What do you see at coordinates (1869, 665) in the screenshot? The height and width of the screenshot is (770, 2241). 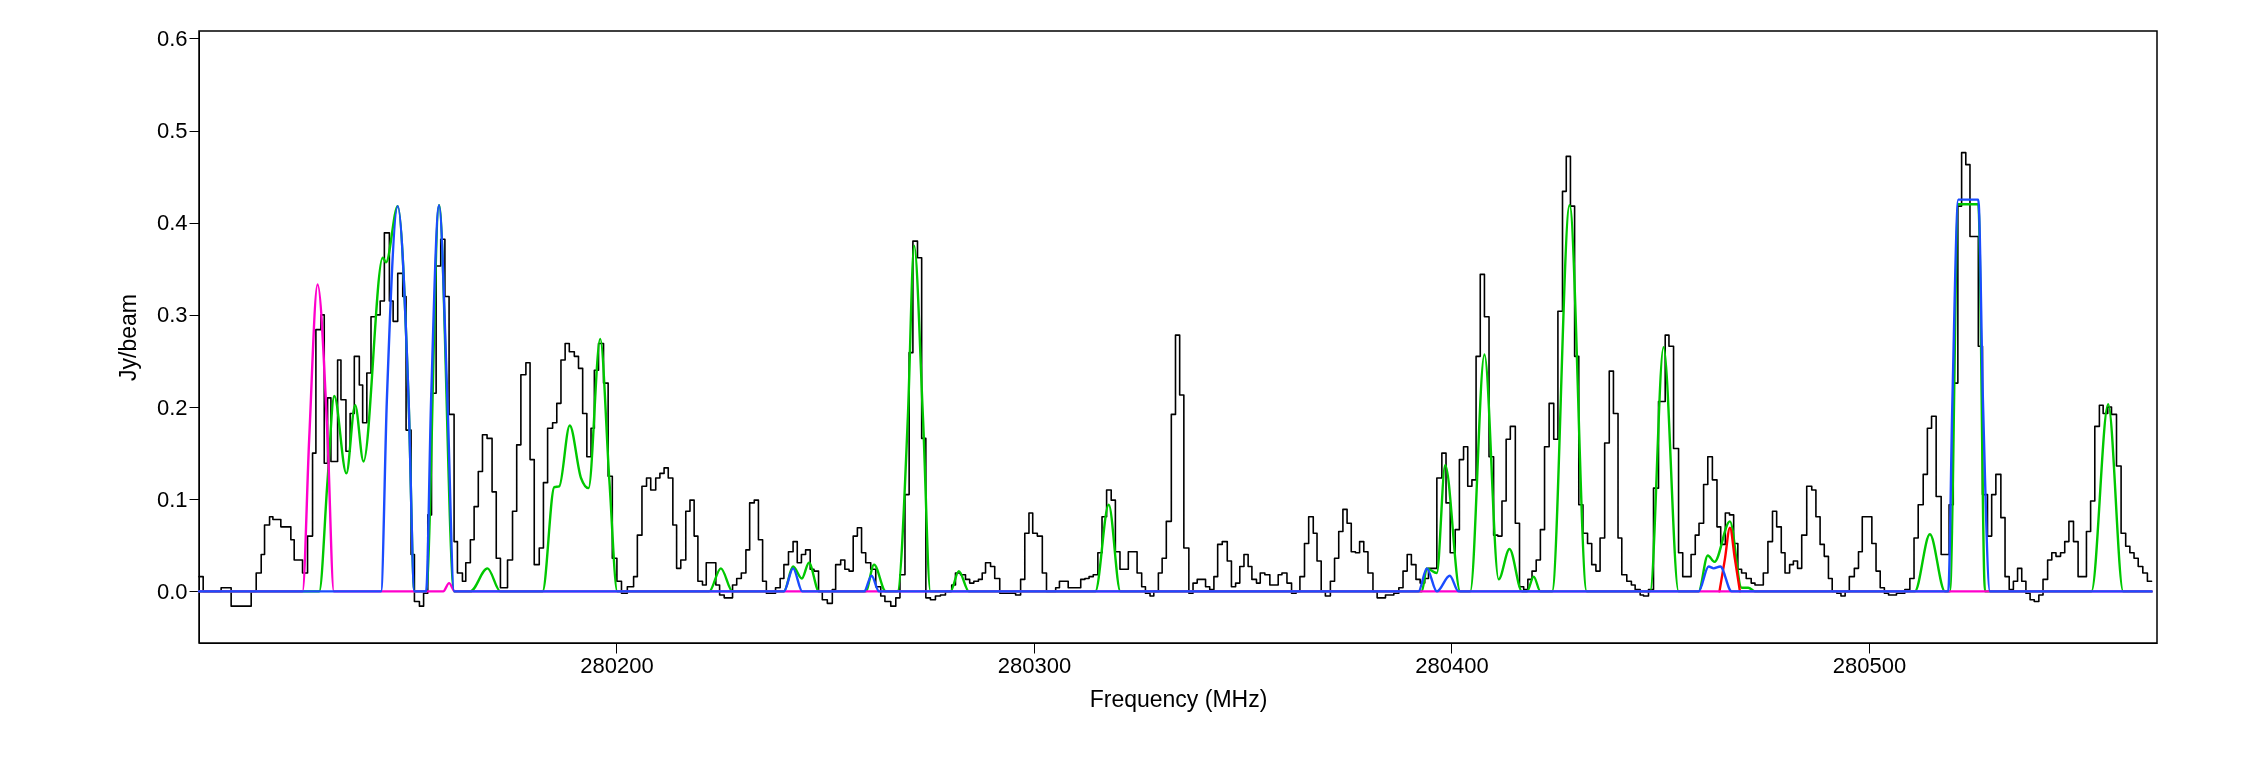 I see `x-tick-label: 280500` at bounding box center [1869, 665].